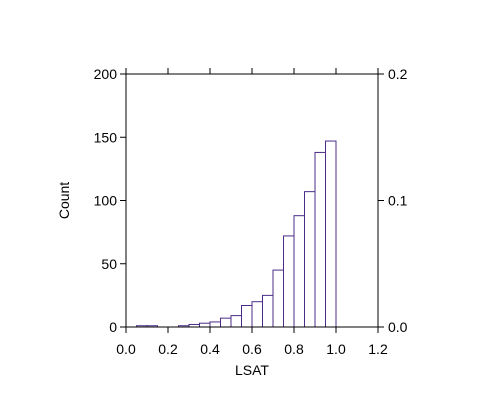 The height and width of the screenshot is (404, 504). Describe the element at coordinates (378, 349) in the screenshot. I see `x-tick-label: 1.2` at that location.